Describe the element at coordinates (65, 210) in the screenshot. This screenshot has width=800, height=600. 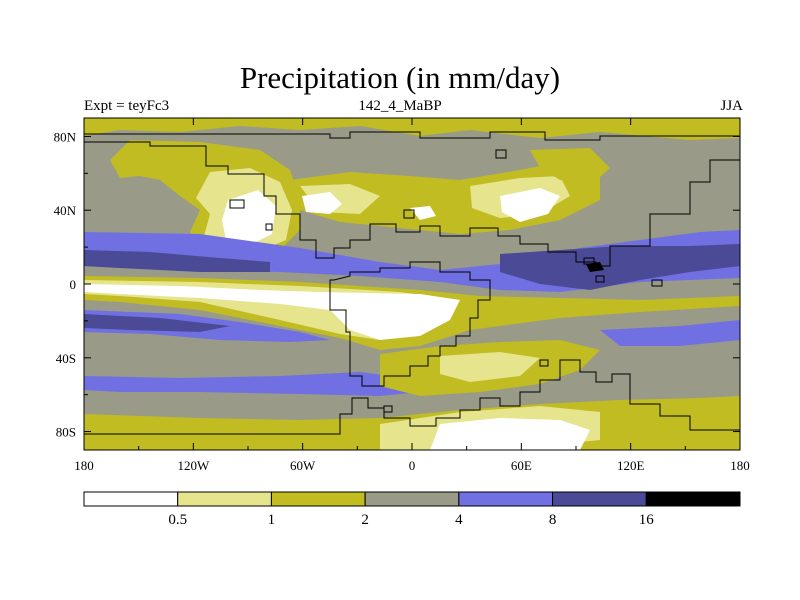
I see `y-tick-label: 40N` at that location.